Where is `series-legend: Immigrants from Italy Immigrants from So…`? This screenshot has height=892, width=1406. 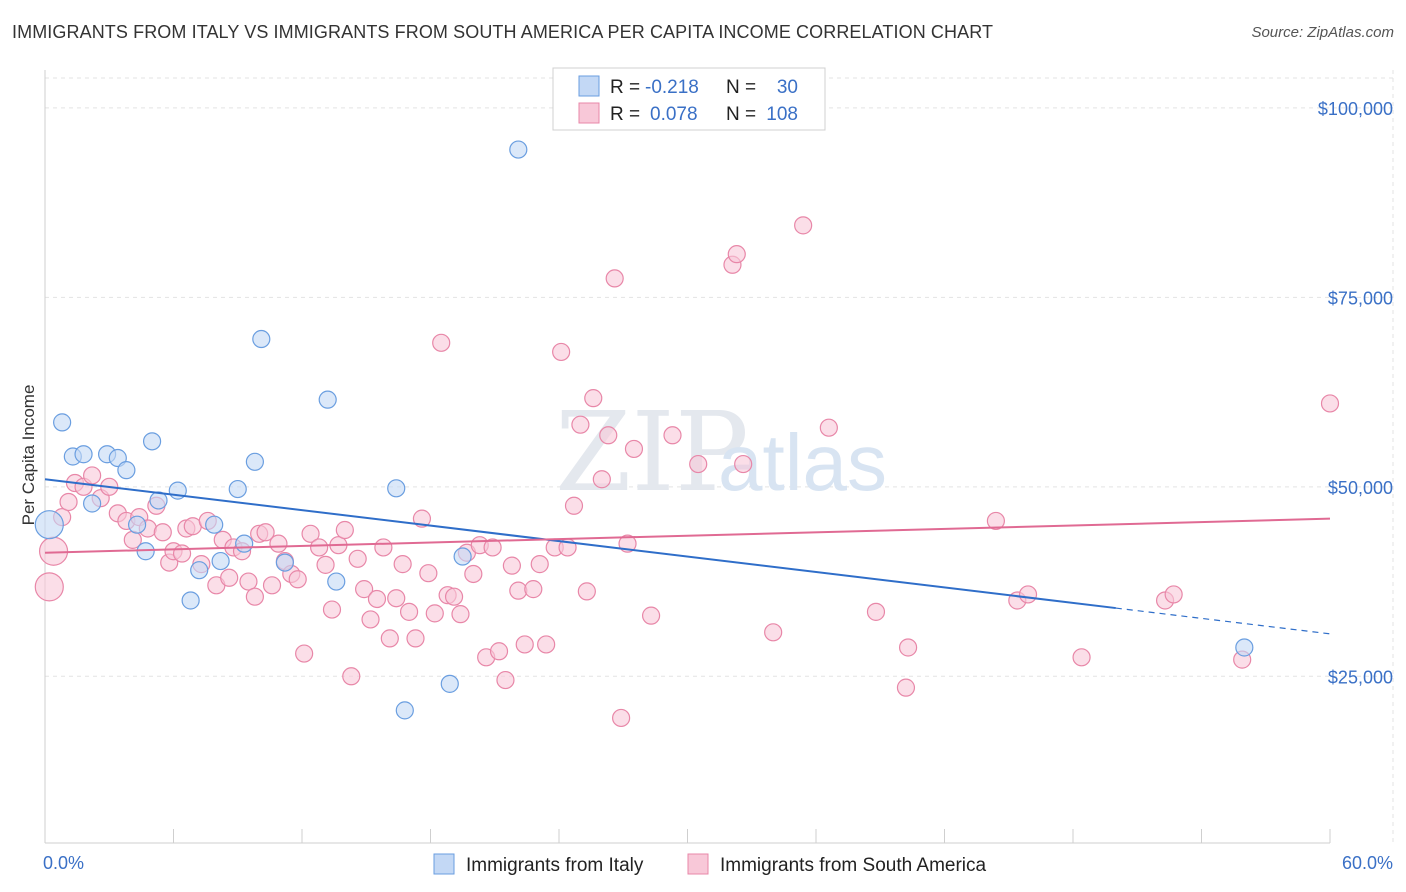 series-legend: Immigrants from Italy Immigrants from So… is located at coordinates (710, 864).